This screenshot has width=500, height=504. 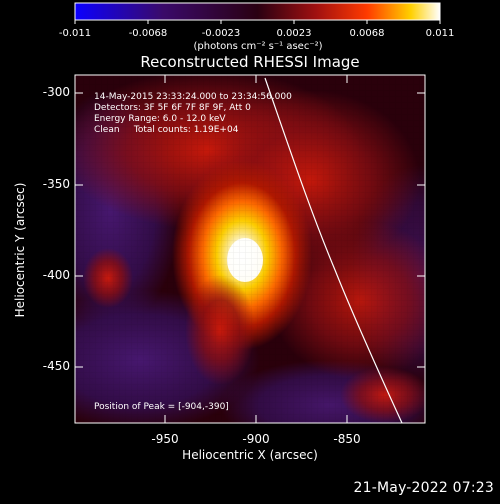 I want to click on y-axis-label: Heliocentric Y (arcsec), so click(x=20, y=250).